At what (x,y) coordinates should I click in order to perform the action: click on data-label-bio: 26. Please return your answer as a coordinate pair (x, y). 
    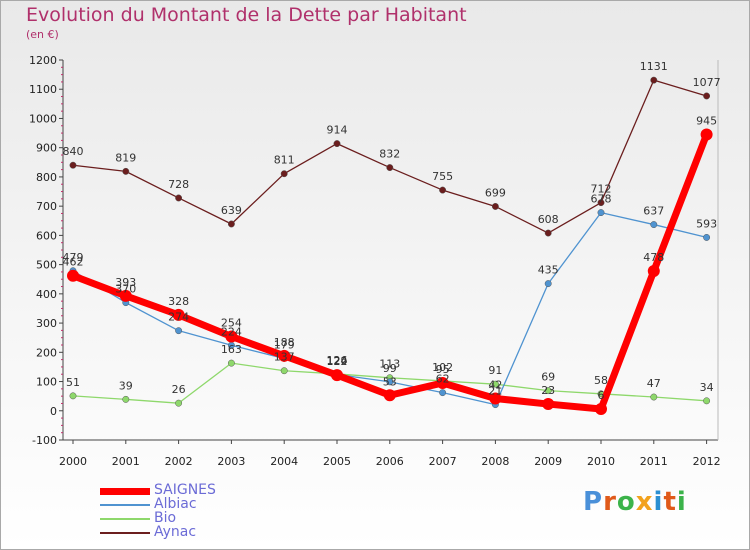
    Looking at the image, I should click on (179, 389).